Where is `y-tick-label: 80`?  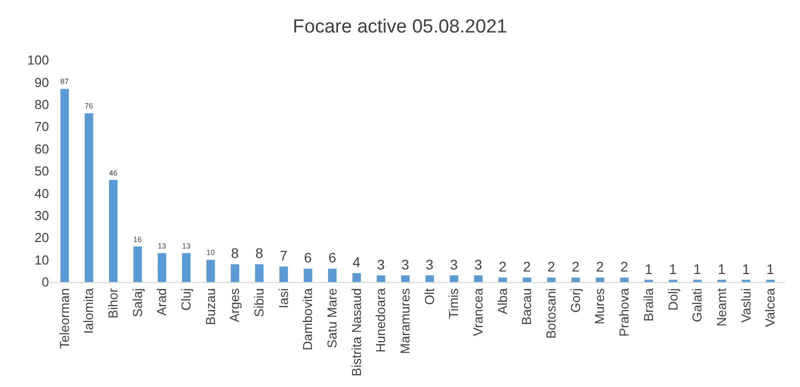 y-tick-label: 80 is located at coordinates (41, 104).